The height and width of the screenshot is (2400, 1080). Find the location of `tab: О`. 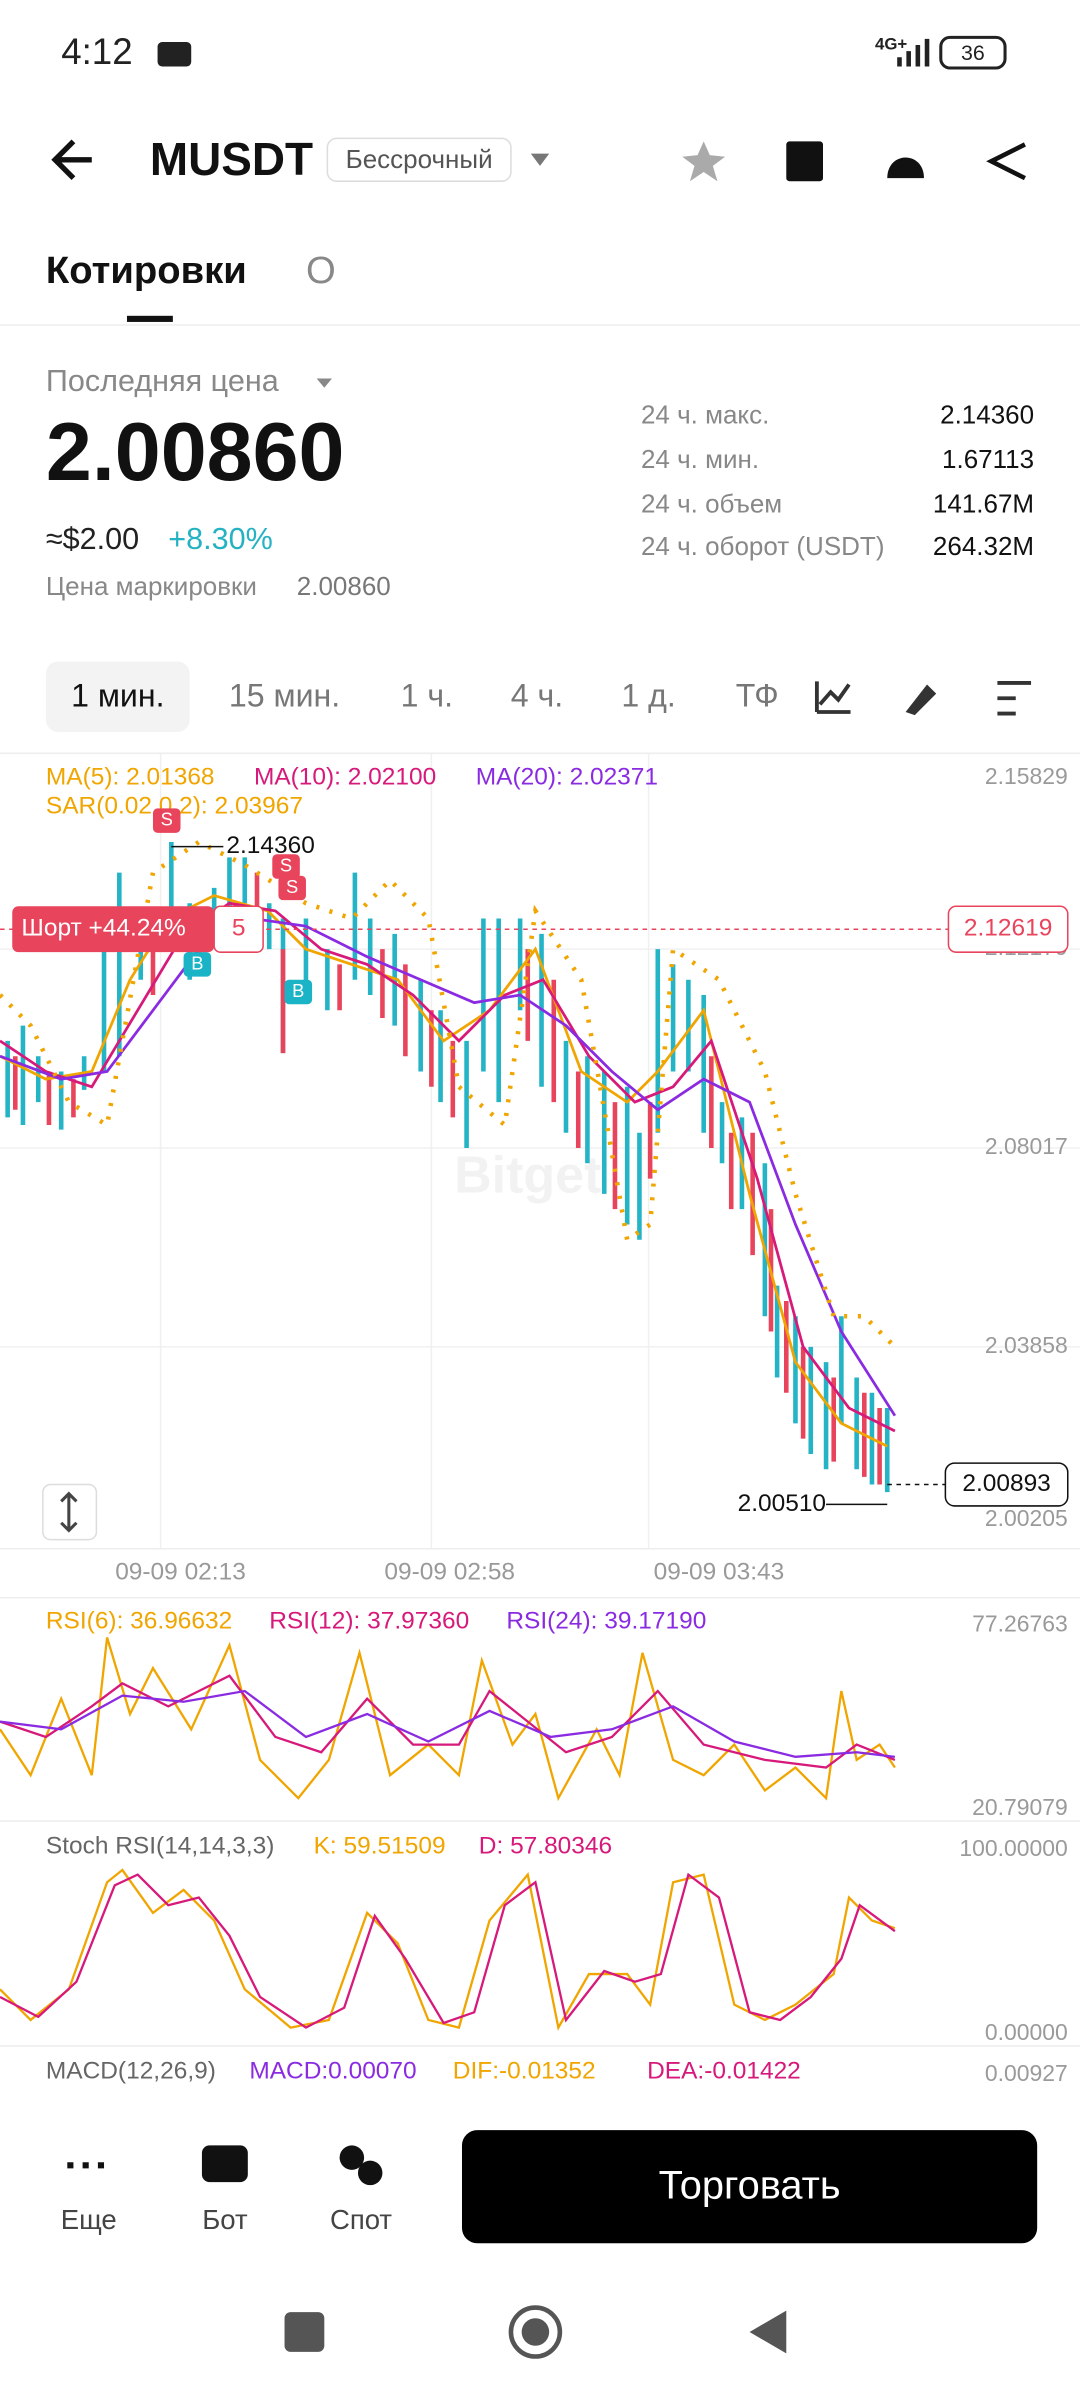

tab: О is located at coordinates (321, 270).